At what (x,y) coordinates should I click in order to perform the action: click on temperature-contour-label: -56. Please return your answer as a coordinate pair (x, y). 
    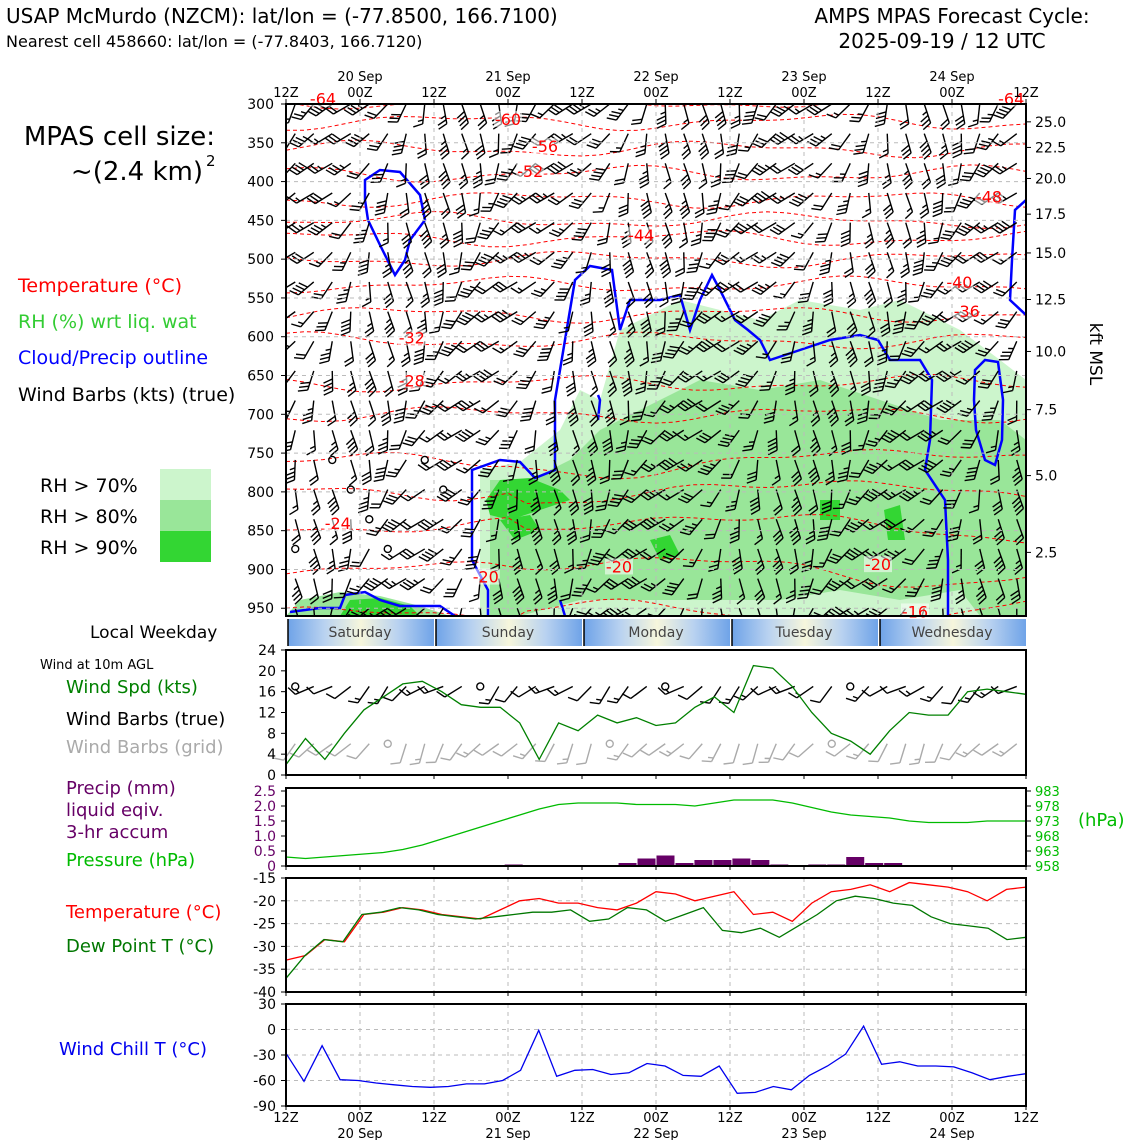
    Looking at the image, I should click on (545, 146).